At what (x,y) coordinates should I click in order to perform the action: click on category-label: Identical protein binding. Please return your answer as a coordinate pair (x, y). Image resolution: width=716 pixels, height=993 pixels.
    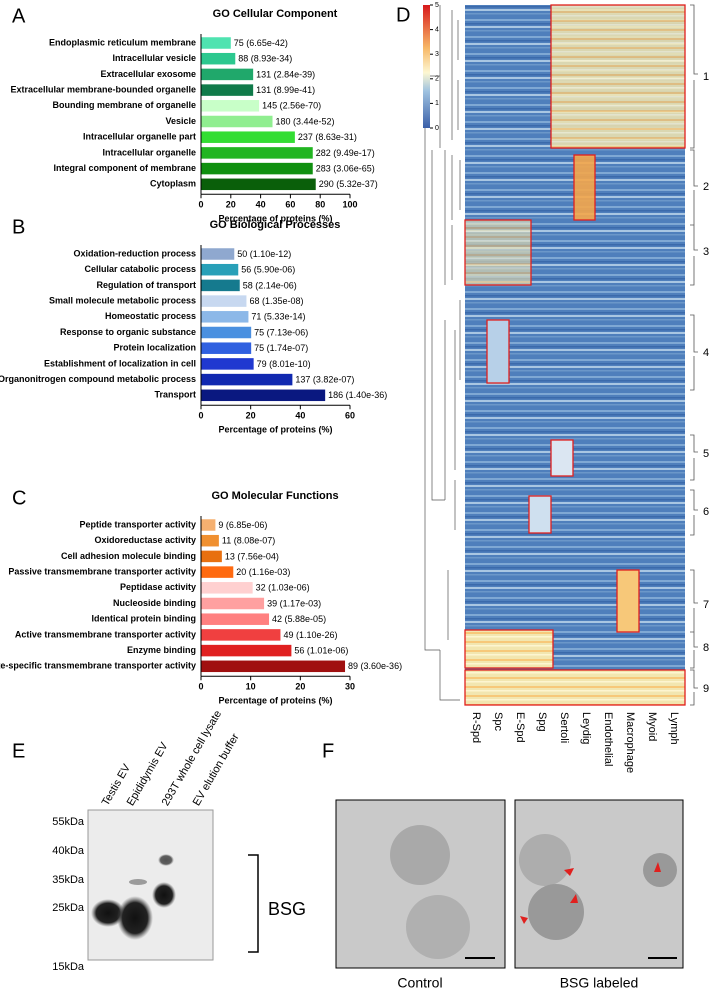
    Looking at the image, I should click on (144, 619).